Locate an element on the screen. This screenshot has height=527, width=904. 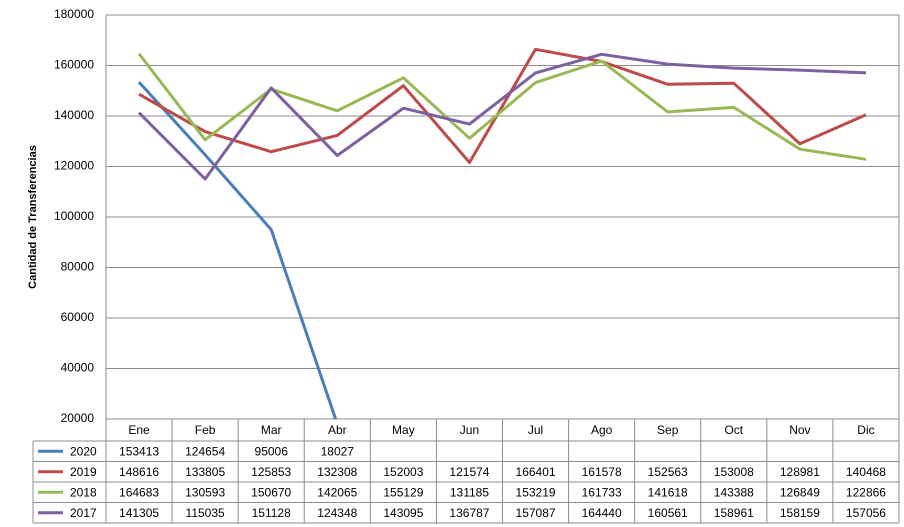
table-value: 152003 is located at coordinates (403, 472).